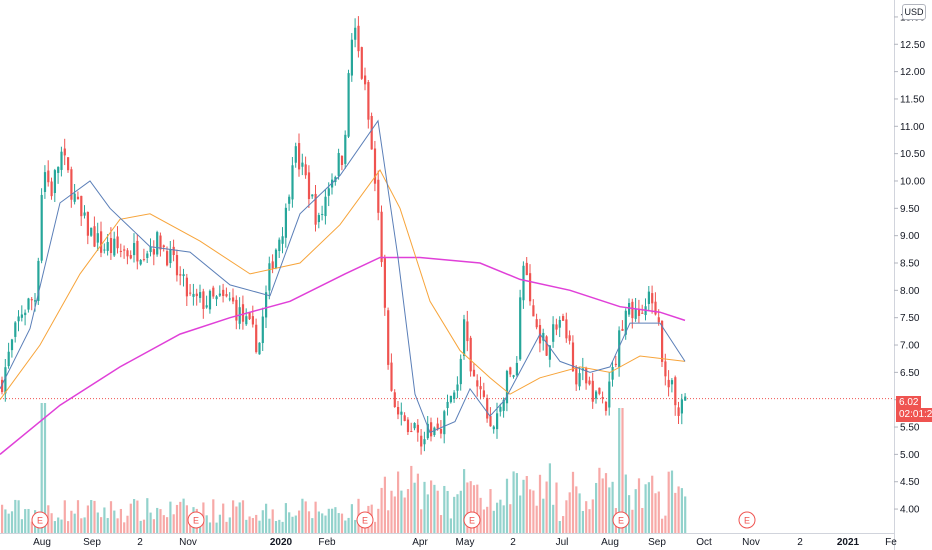 This screenshot has width=932, height=550. Describe the element at coordinates (704, 542) in the screenshot. I see `time-tick-label: Oct` at that location.